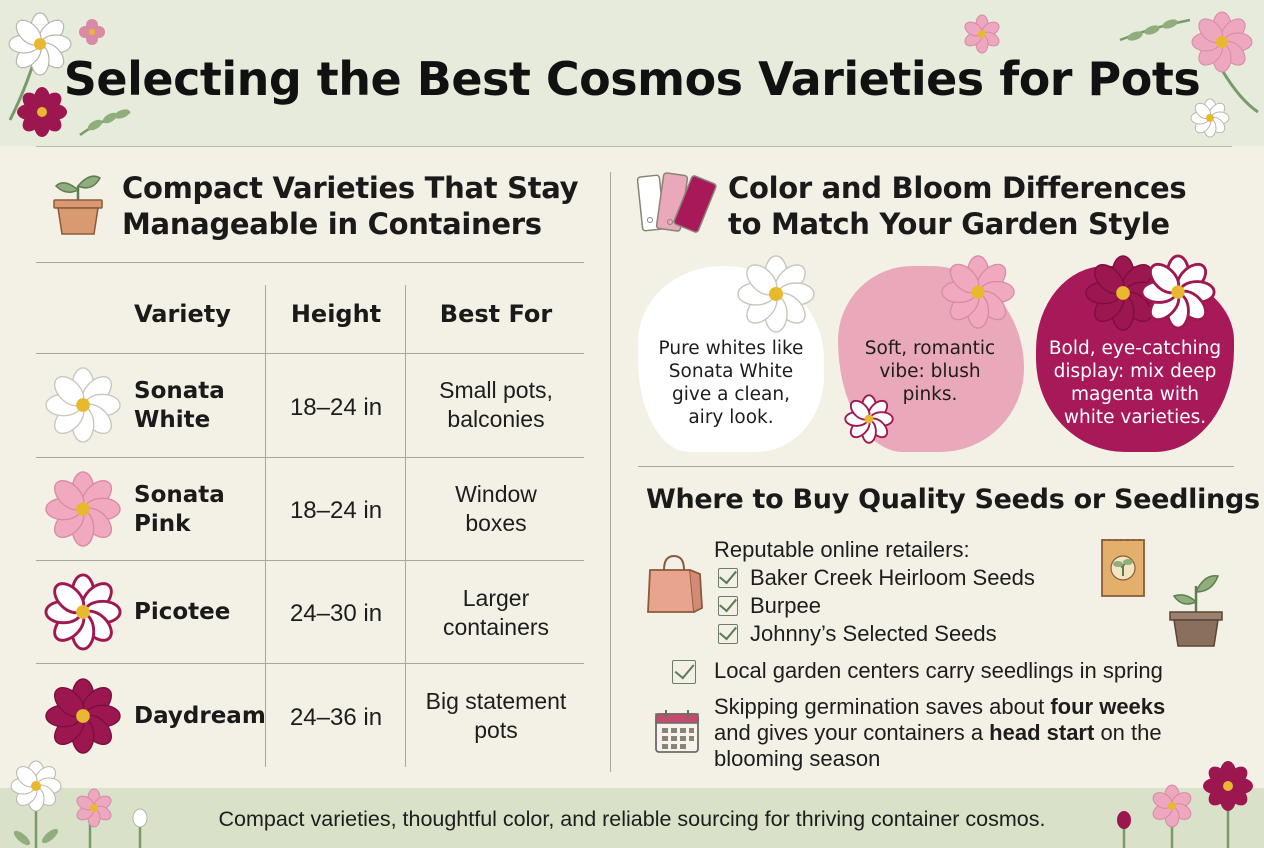  What do you see at coordinates (1135, 348) in the screenshot?
I see `card-line: Bold, eye-catching` at bounding box center [1135, 348].